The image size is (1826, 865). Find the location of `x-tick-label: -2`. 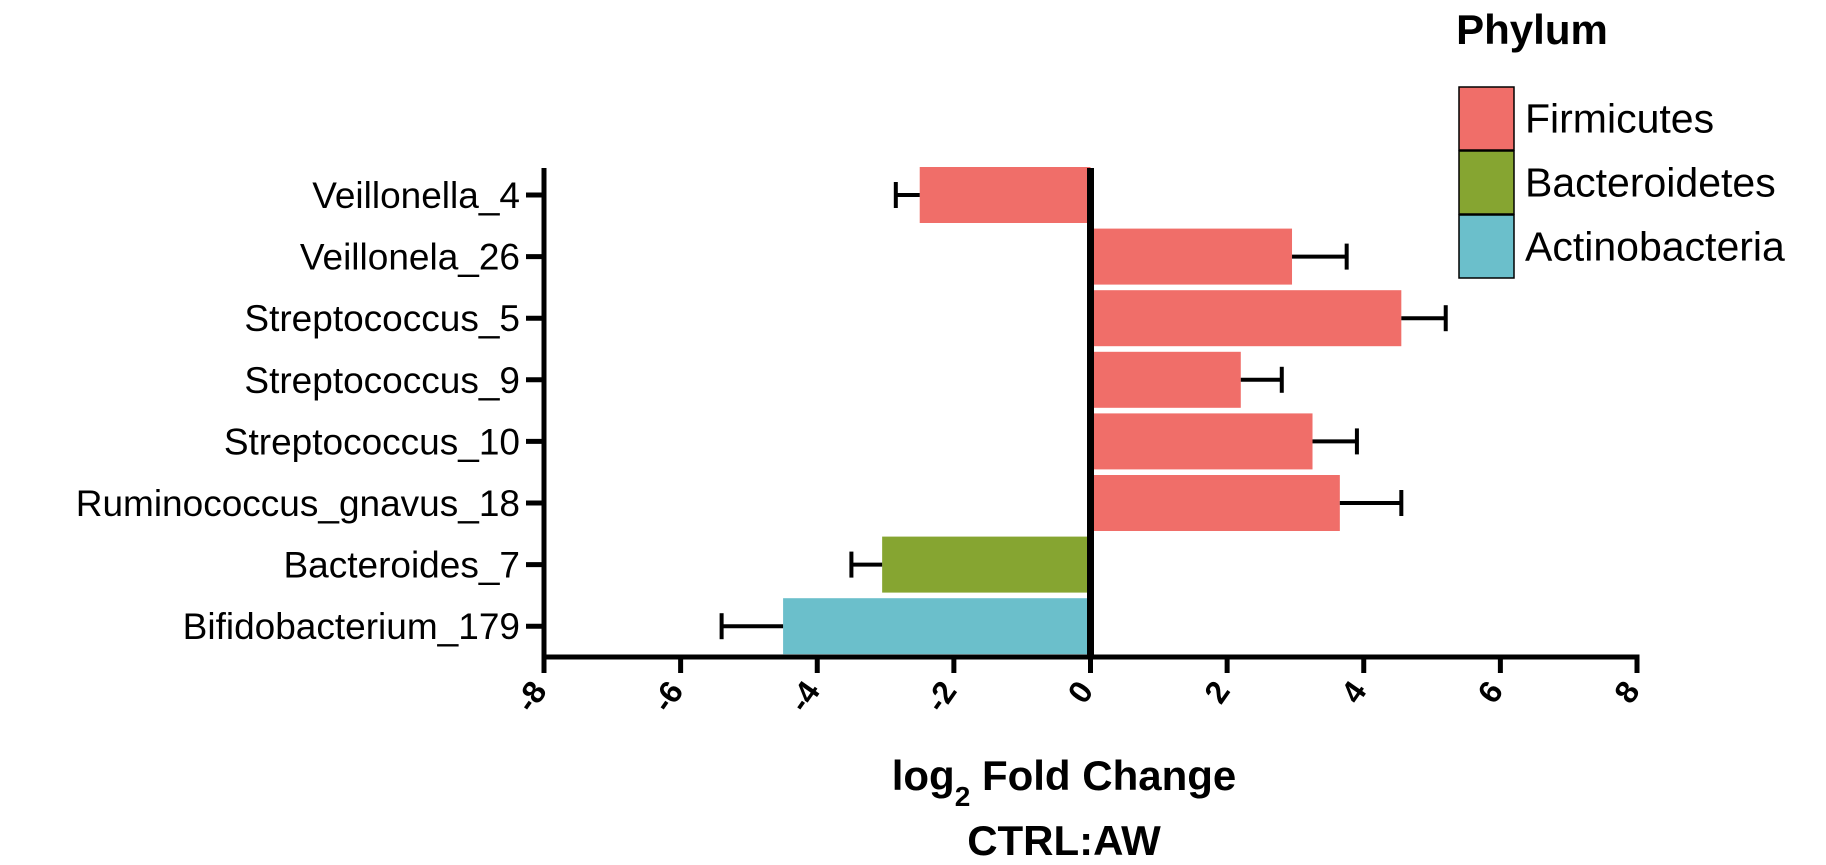

x-tick-label: -2 is located at coordinates (941, 696).